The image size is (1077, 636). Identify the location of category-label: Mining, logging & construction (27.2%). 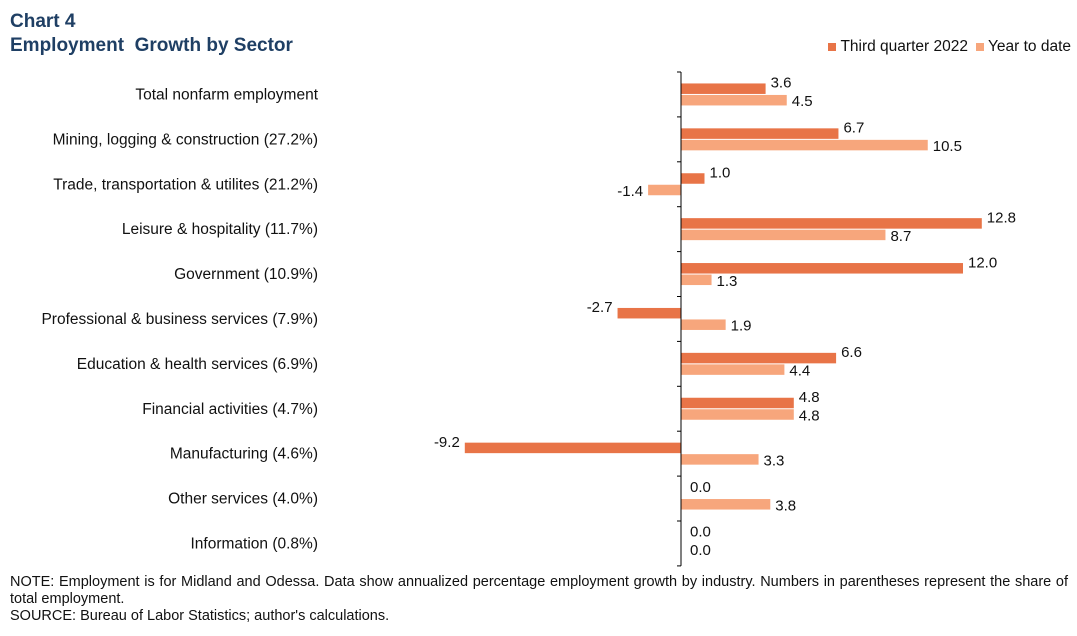
(185, 139).